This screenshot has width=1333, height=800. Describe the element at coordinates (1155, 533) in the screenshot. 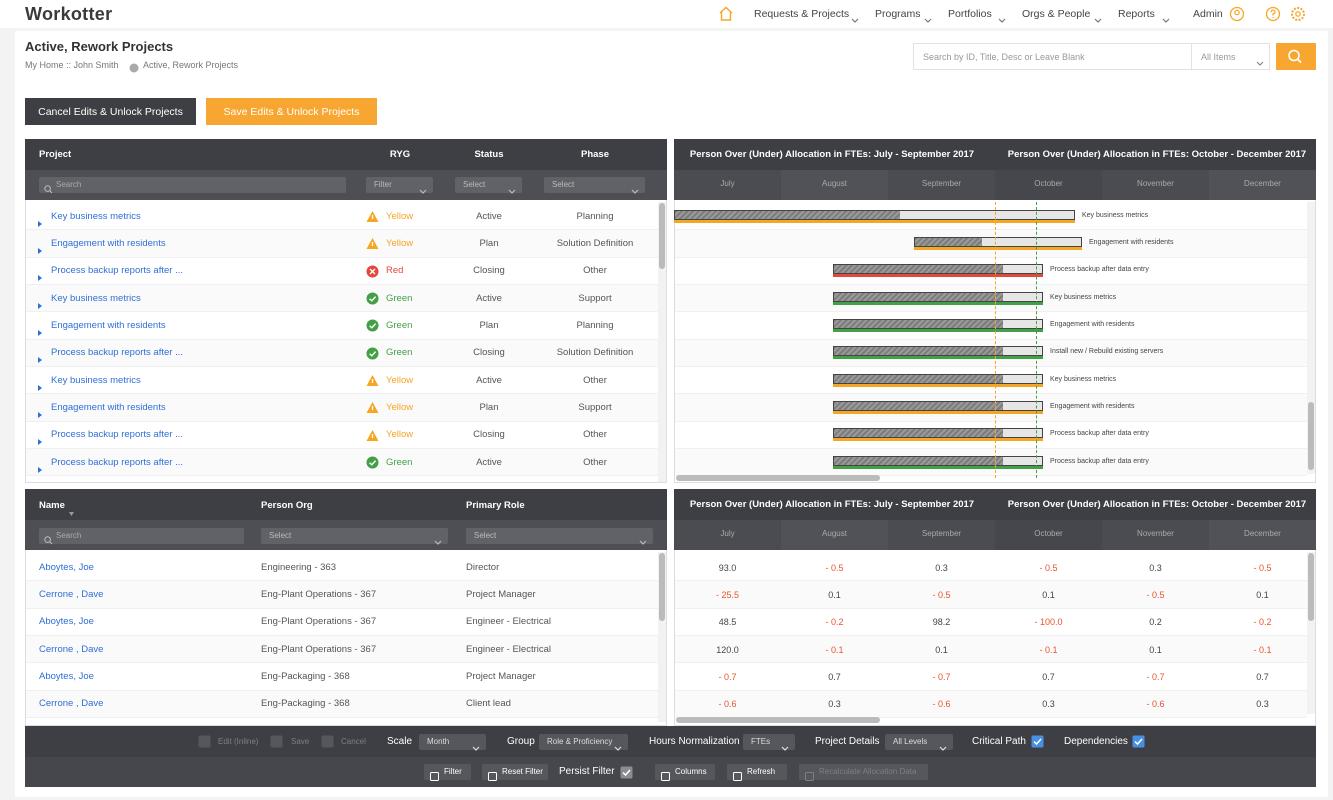

I see `month-label: November` at that location.